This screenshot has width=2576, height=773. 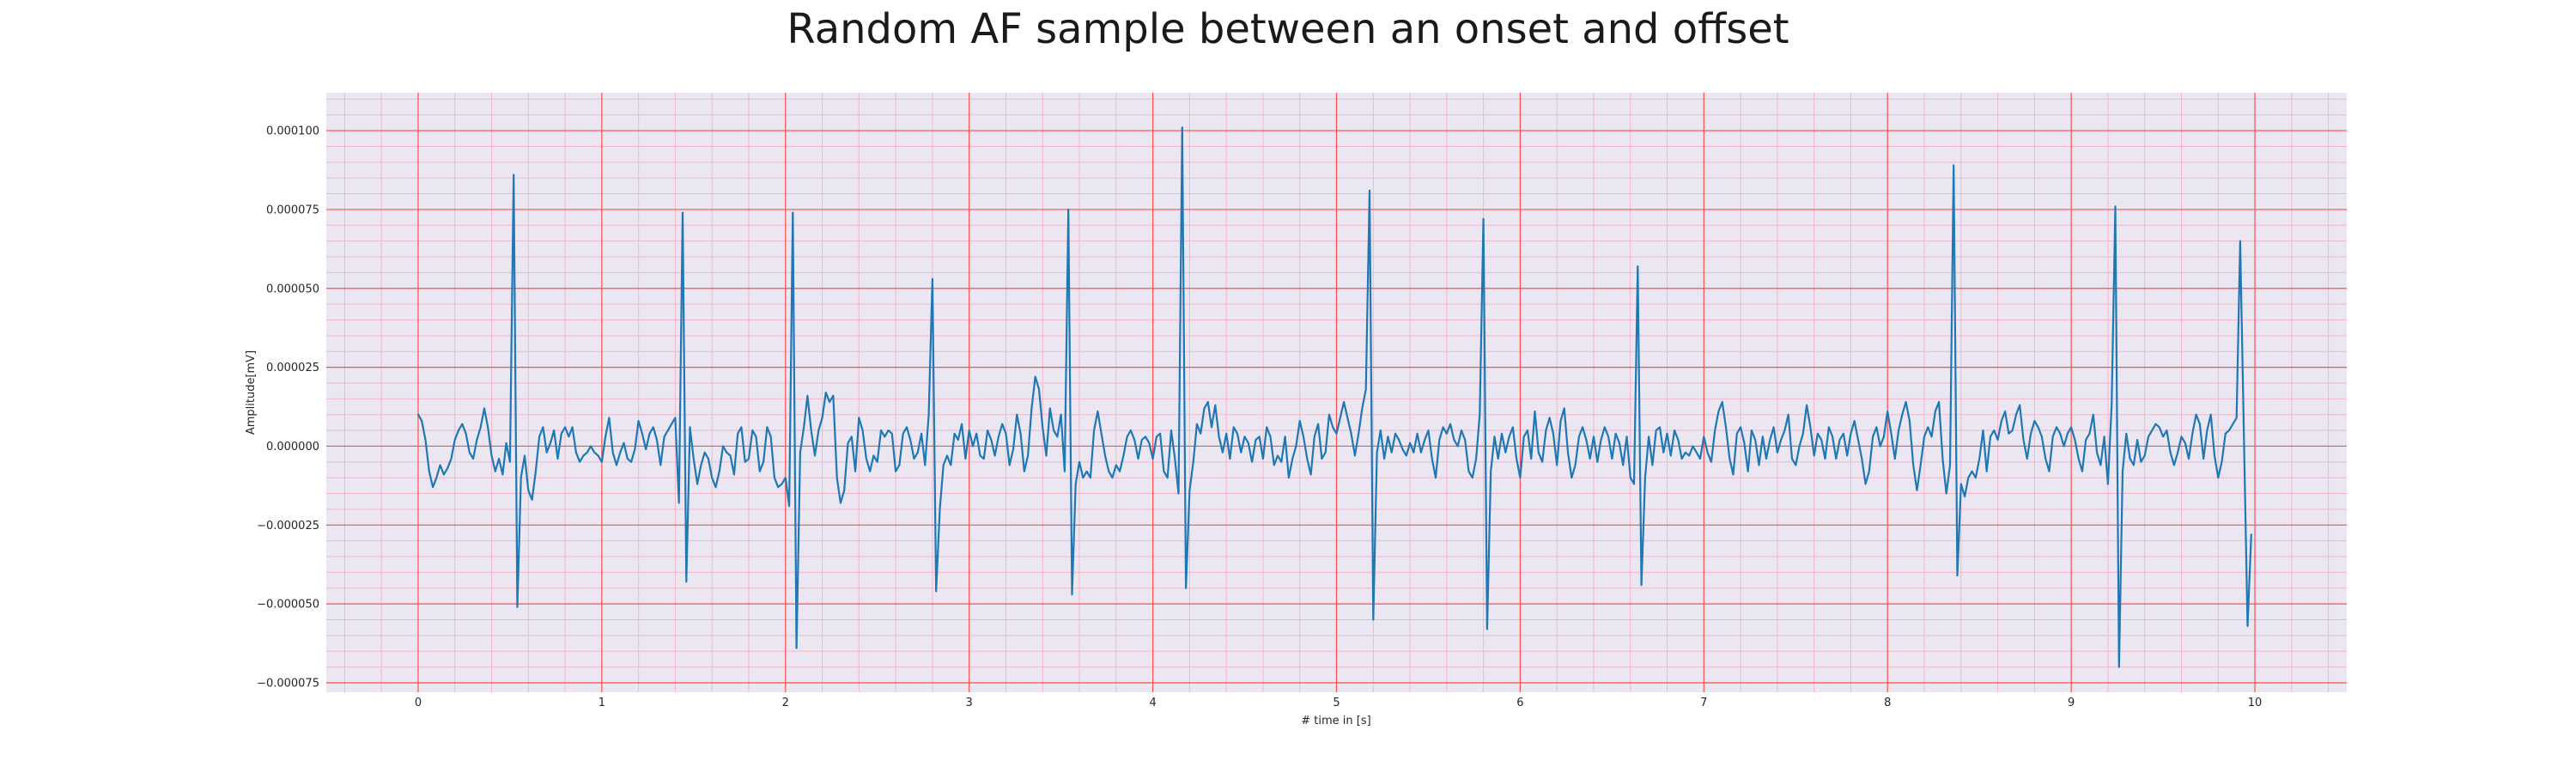 What do you see at coordinates (1336, 703) in the screenshot?
I see `x-tick-label: 5` at bounding box center [1336, 703].